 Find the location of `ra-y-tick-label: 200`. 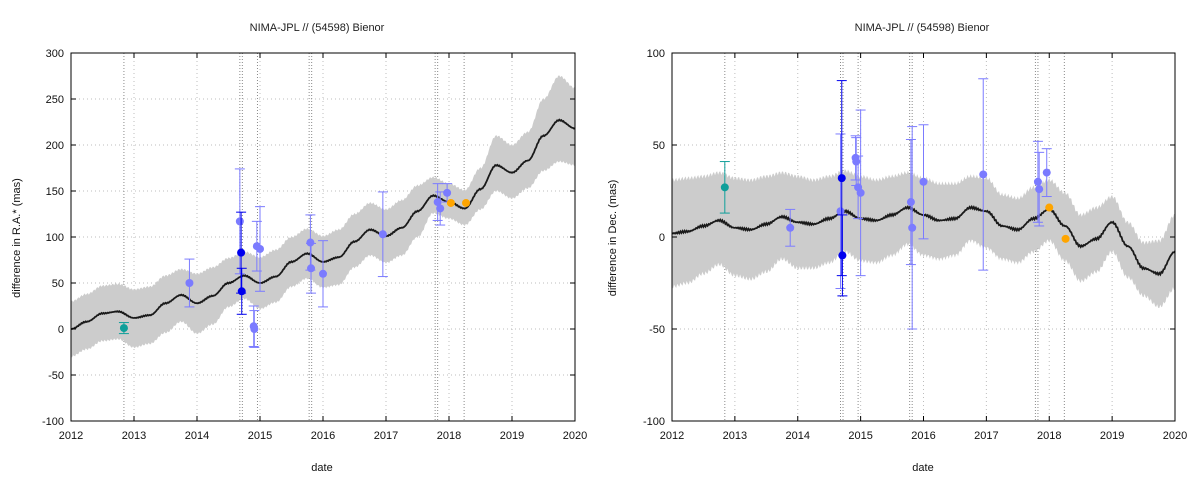

ra-y-tick-label: 200 is located at coordinates (55, 146).